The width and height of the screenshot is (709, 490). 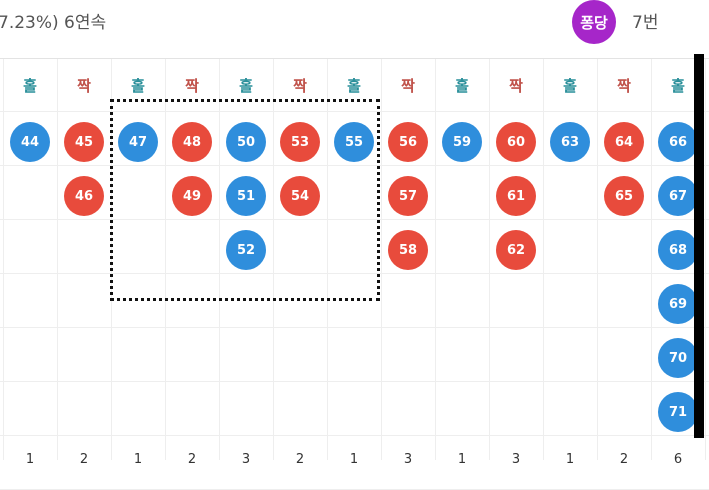 I want to click on result-ball-even: 64, so click(x=624, y=142).